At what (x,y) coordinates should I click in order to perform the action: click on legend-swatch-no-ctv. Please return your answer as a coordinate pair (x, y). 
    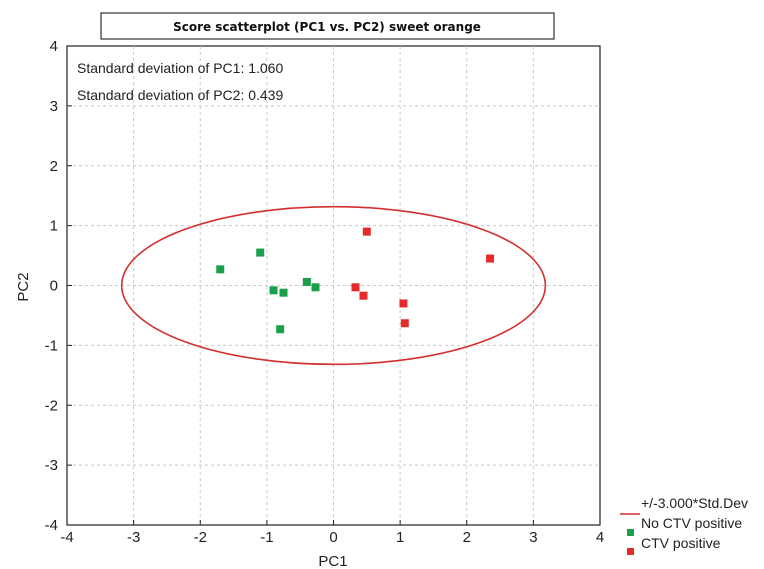
    Looking at the image, I should click on (630, 532).